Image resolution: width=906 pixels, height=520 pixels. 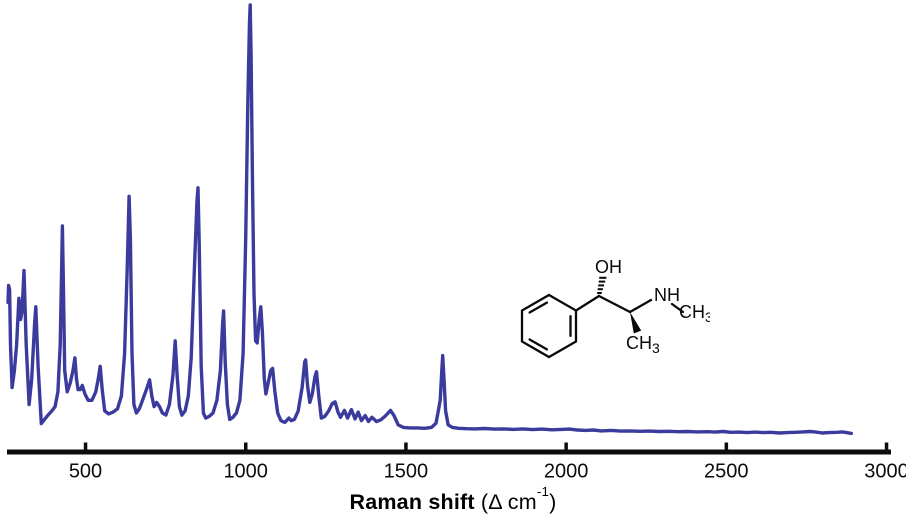 What do you see at coordinates (487, 472) in the screenshot?
I see `x-axis-tick-labels: 500 1000 1500 2000 2500 3000` at bounding box center [487, 472].